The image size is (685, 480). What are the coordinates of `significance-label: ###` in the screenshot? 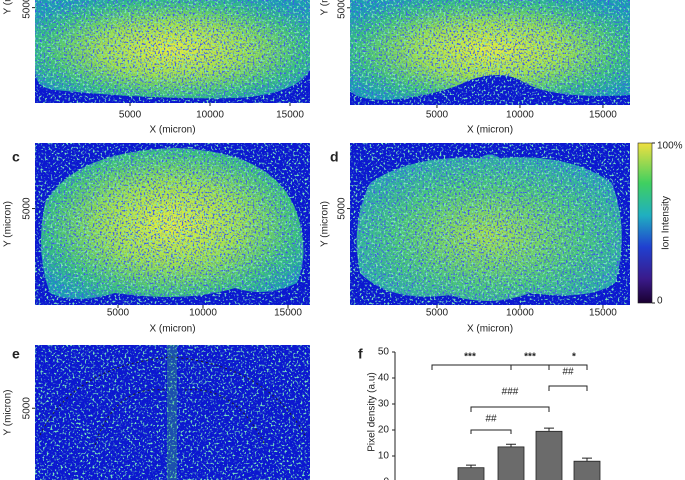 It's located at (510, 392).